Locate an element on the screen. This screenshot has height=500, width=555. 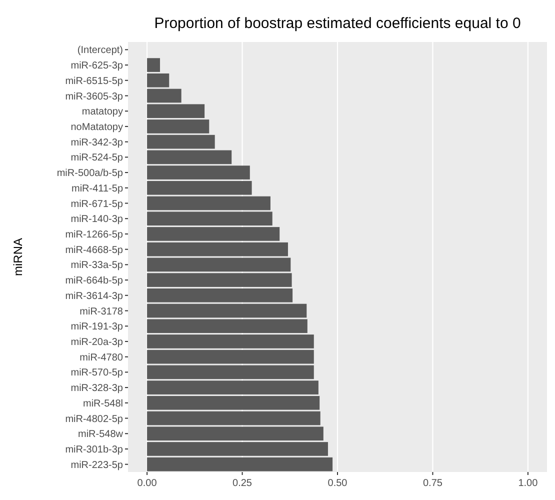
y-tick-label: miR-548w is located at coordinates (101, 434).